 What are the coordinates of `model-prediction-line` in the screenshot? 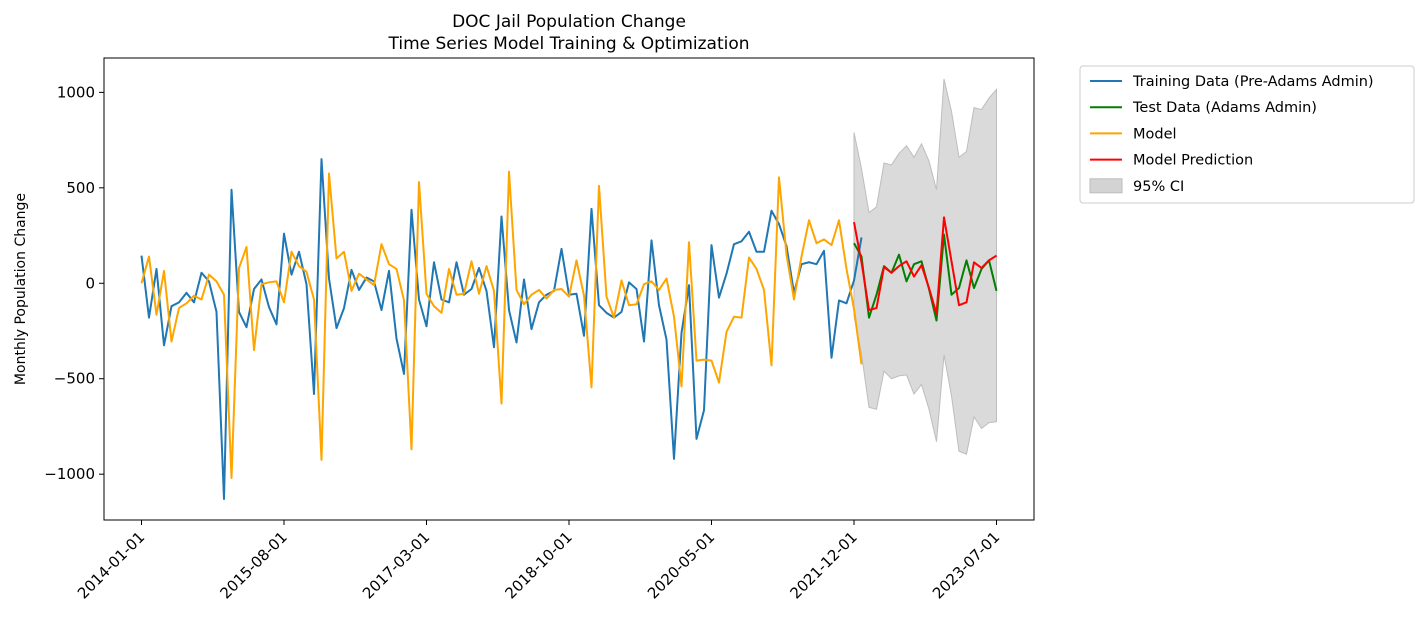 It's located at (925, 265).